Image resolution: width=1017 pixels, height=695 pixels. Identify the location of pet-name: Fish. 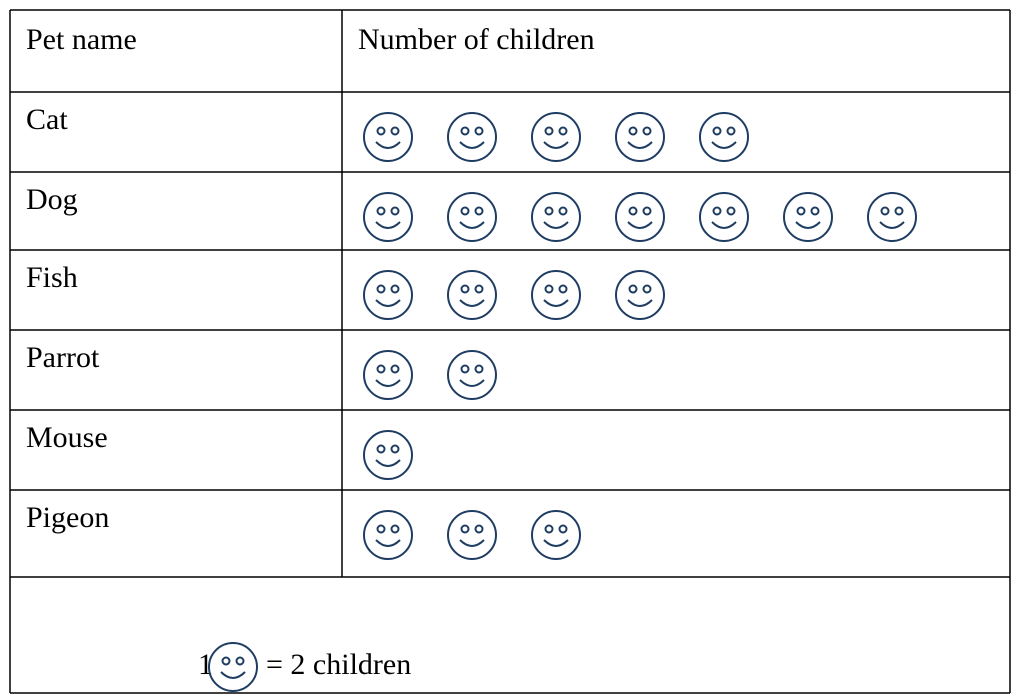
(52, 277).